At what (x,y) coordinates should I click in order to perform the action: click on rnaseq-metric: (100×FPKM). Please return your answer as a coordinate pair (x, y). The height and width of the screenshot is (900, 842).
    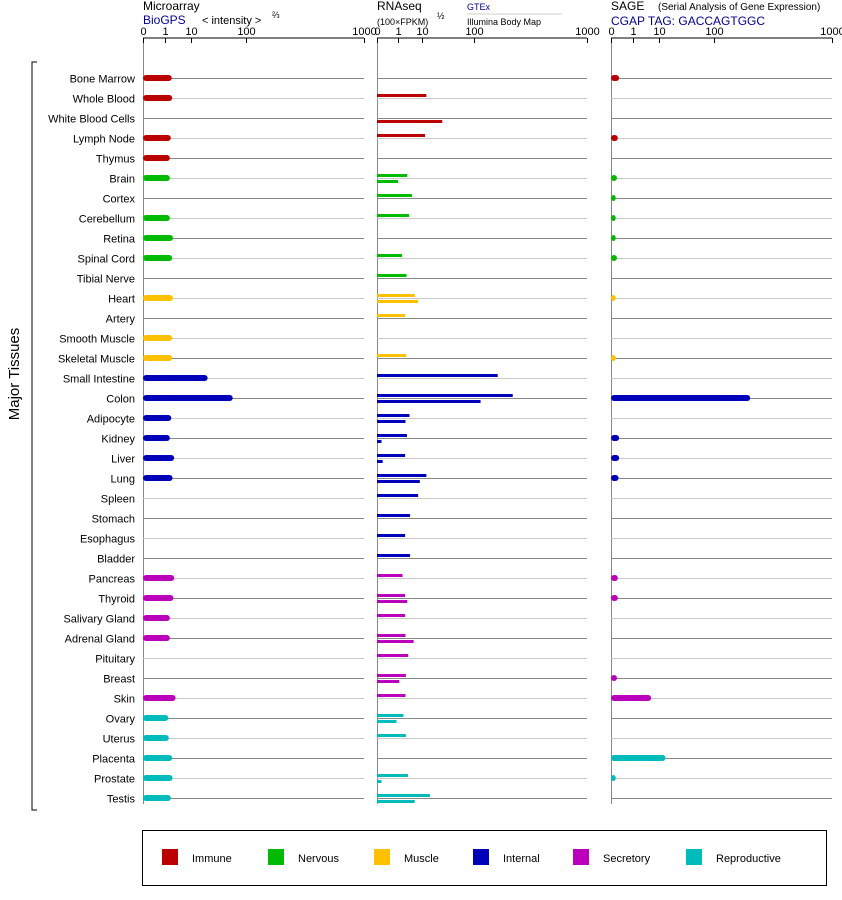
    Looking at the image, I should click on (402, 22).